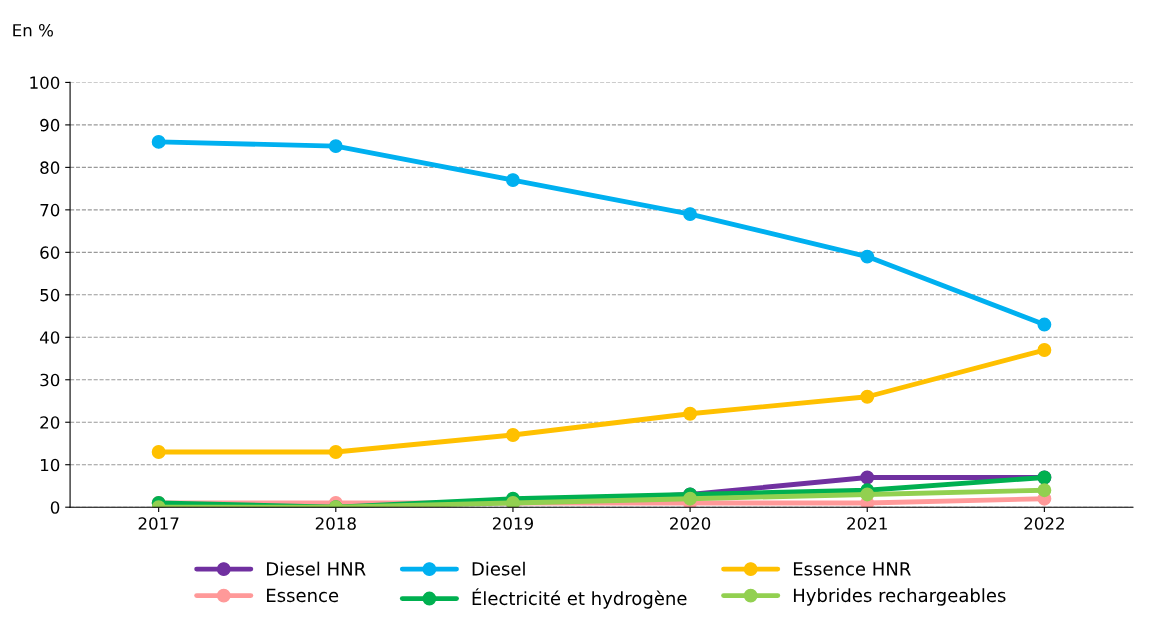  I want to click on x-tick-label: 2017, so click(158, 523).